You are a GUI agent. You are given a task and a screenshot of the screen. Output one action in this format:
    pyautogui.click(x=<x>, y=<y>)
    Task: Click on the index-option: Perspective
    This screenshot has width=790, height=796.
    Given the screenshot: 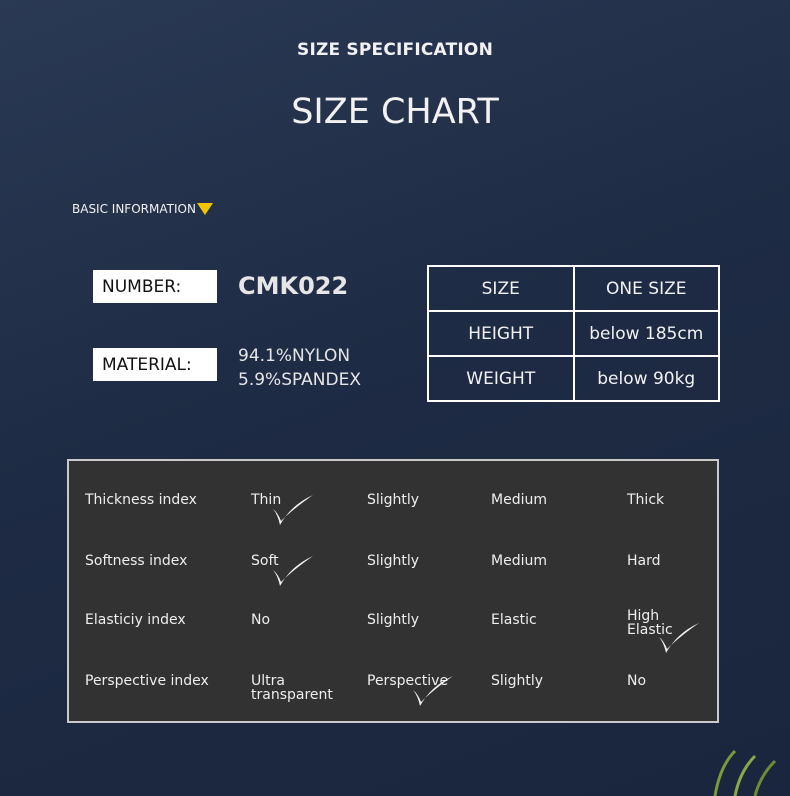 What is the action you would take?
    pyautogui.click(x=408, y=681)
    